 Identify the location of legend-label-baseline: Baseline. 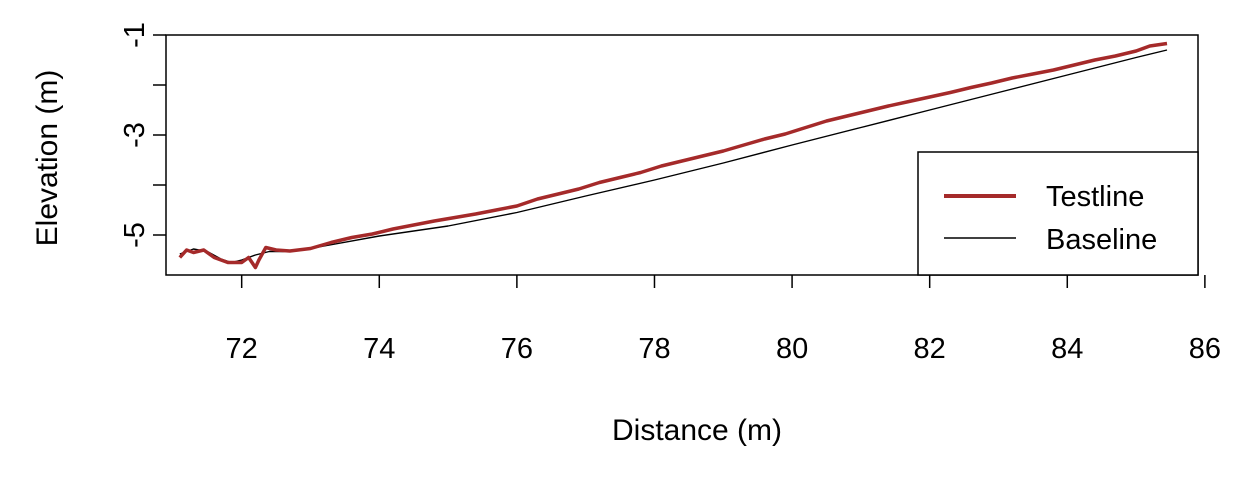
(1101, 240).